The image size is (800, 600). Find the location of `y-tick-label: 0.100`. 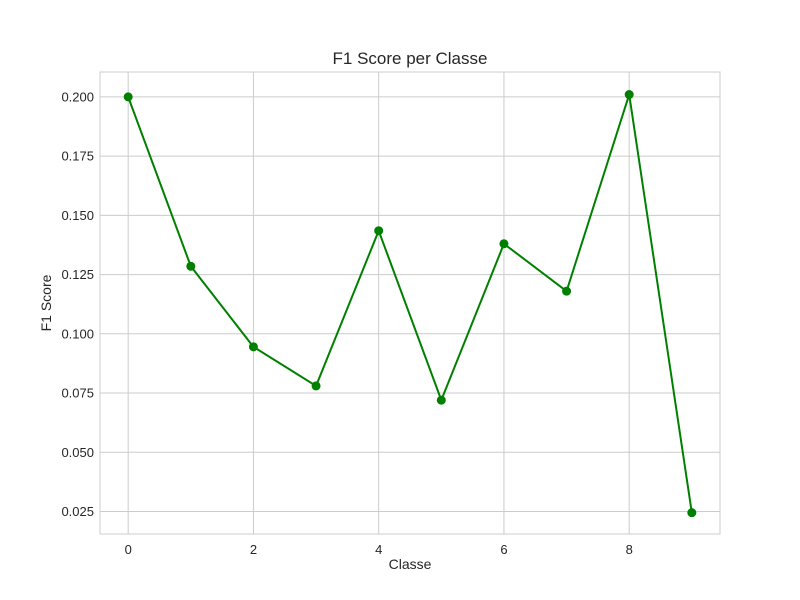

y-tick-label: 0.100 is located at coordinates (77, 333).